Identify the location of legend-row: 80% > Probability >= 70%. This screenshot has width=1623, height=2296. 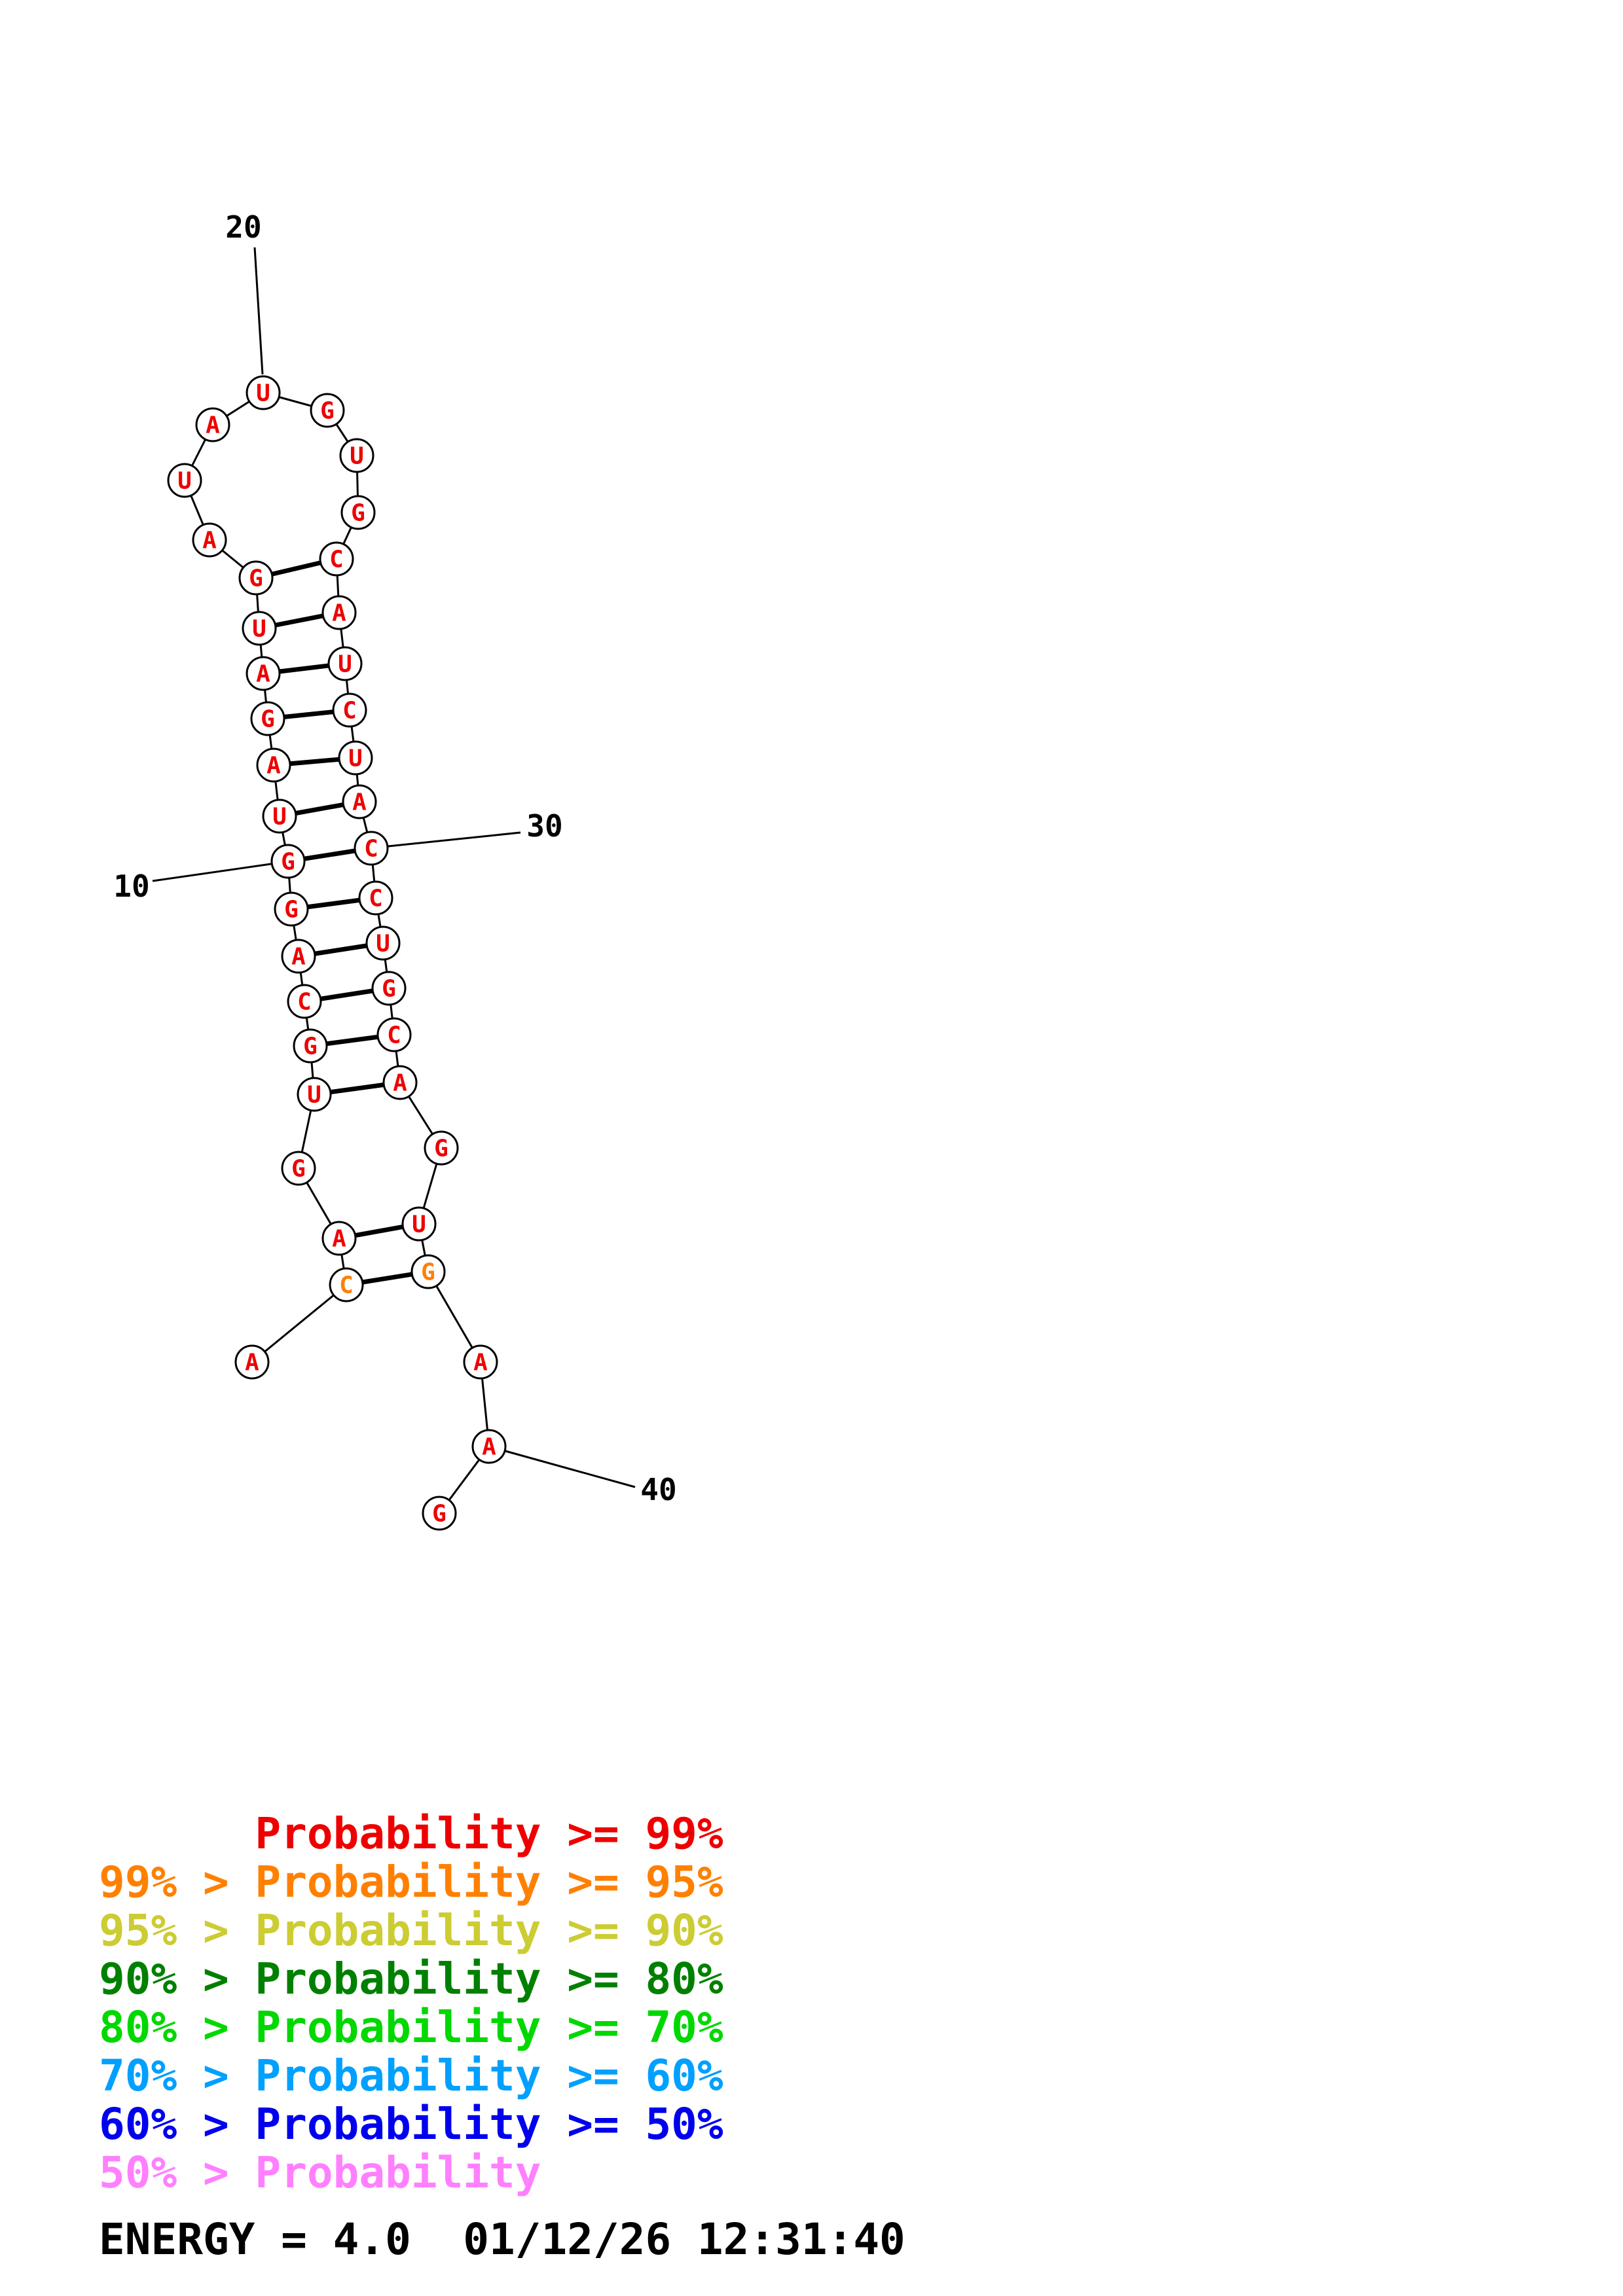
(411, 2027).